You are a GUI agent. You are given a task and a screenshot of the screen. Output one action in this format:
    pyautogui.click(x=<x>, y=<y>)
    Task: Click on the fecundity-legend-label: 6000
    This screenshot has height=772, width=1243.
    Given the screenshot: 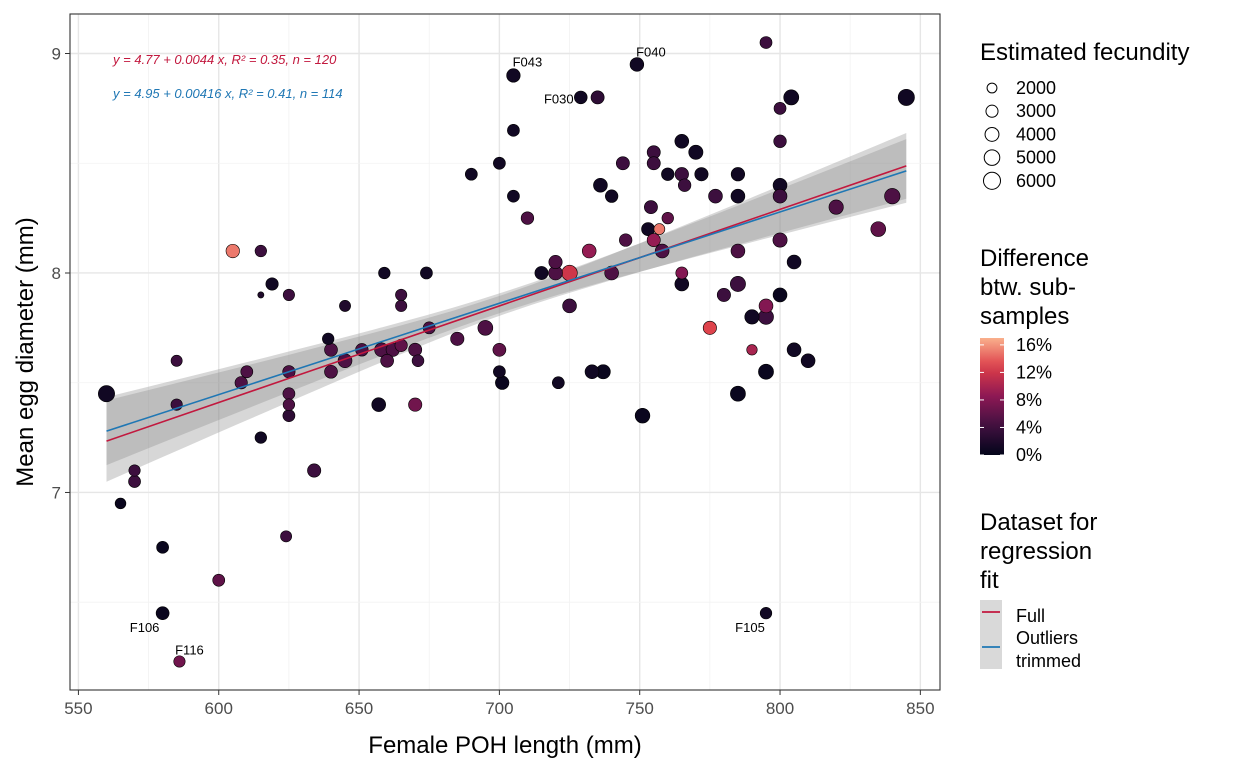 What is the action you would take?
    pyautogui.click(x=1036, y=181)
    